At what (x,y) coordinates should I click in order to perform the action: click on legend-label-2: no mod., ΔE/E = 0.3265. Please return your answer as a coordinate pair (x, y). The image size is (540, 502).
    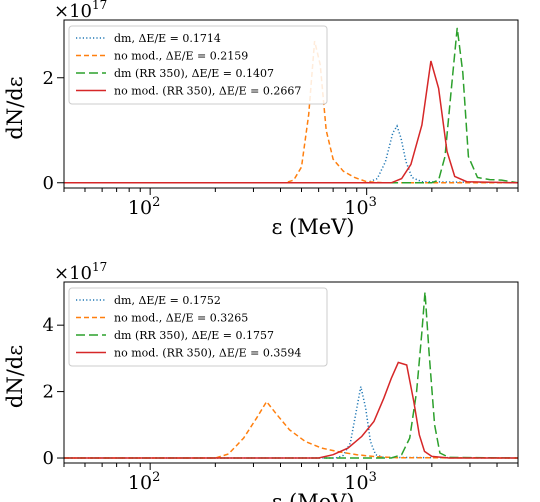
    Looking at the image, I should click on (181, 318).